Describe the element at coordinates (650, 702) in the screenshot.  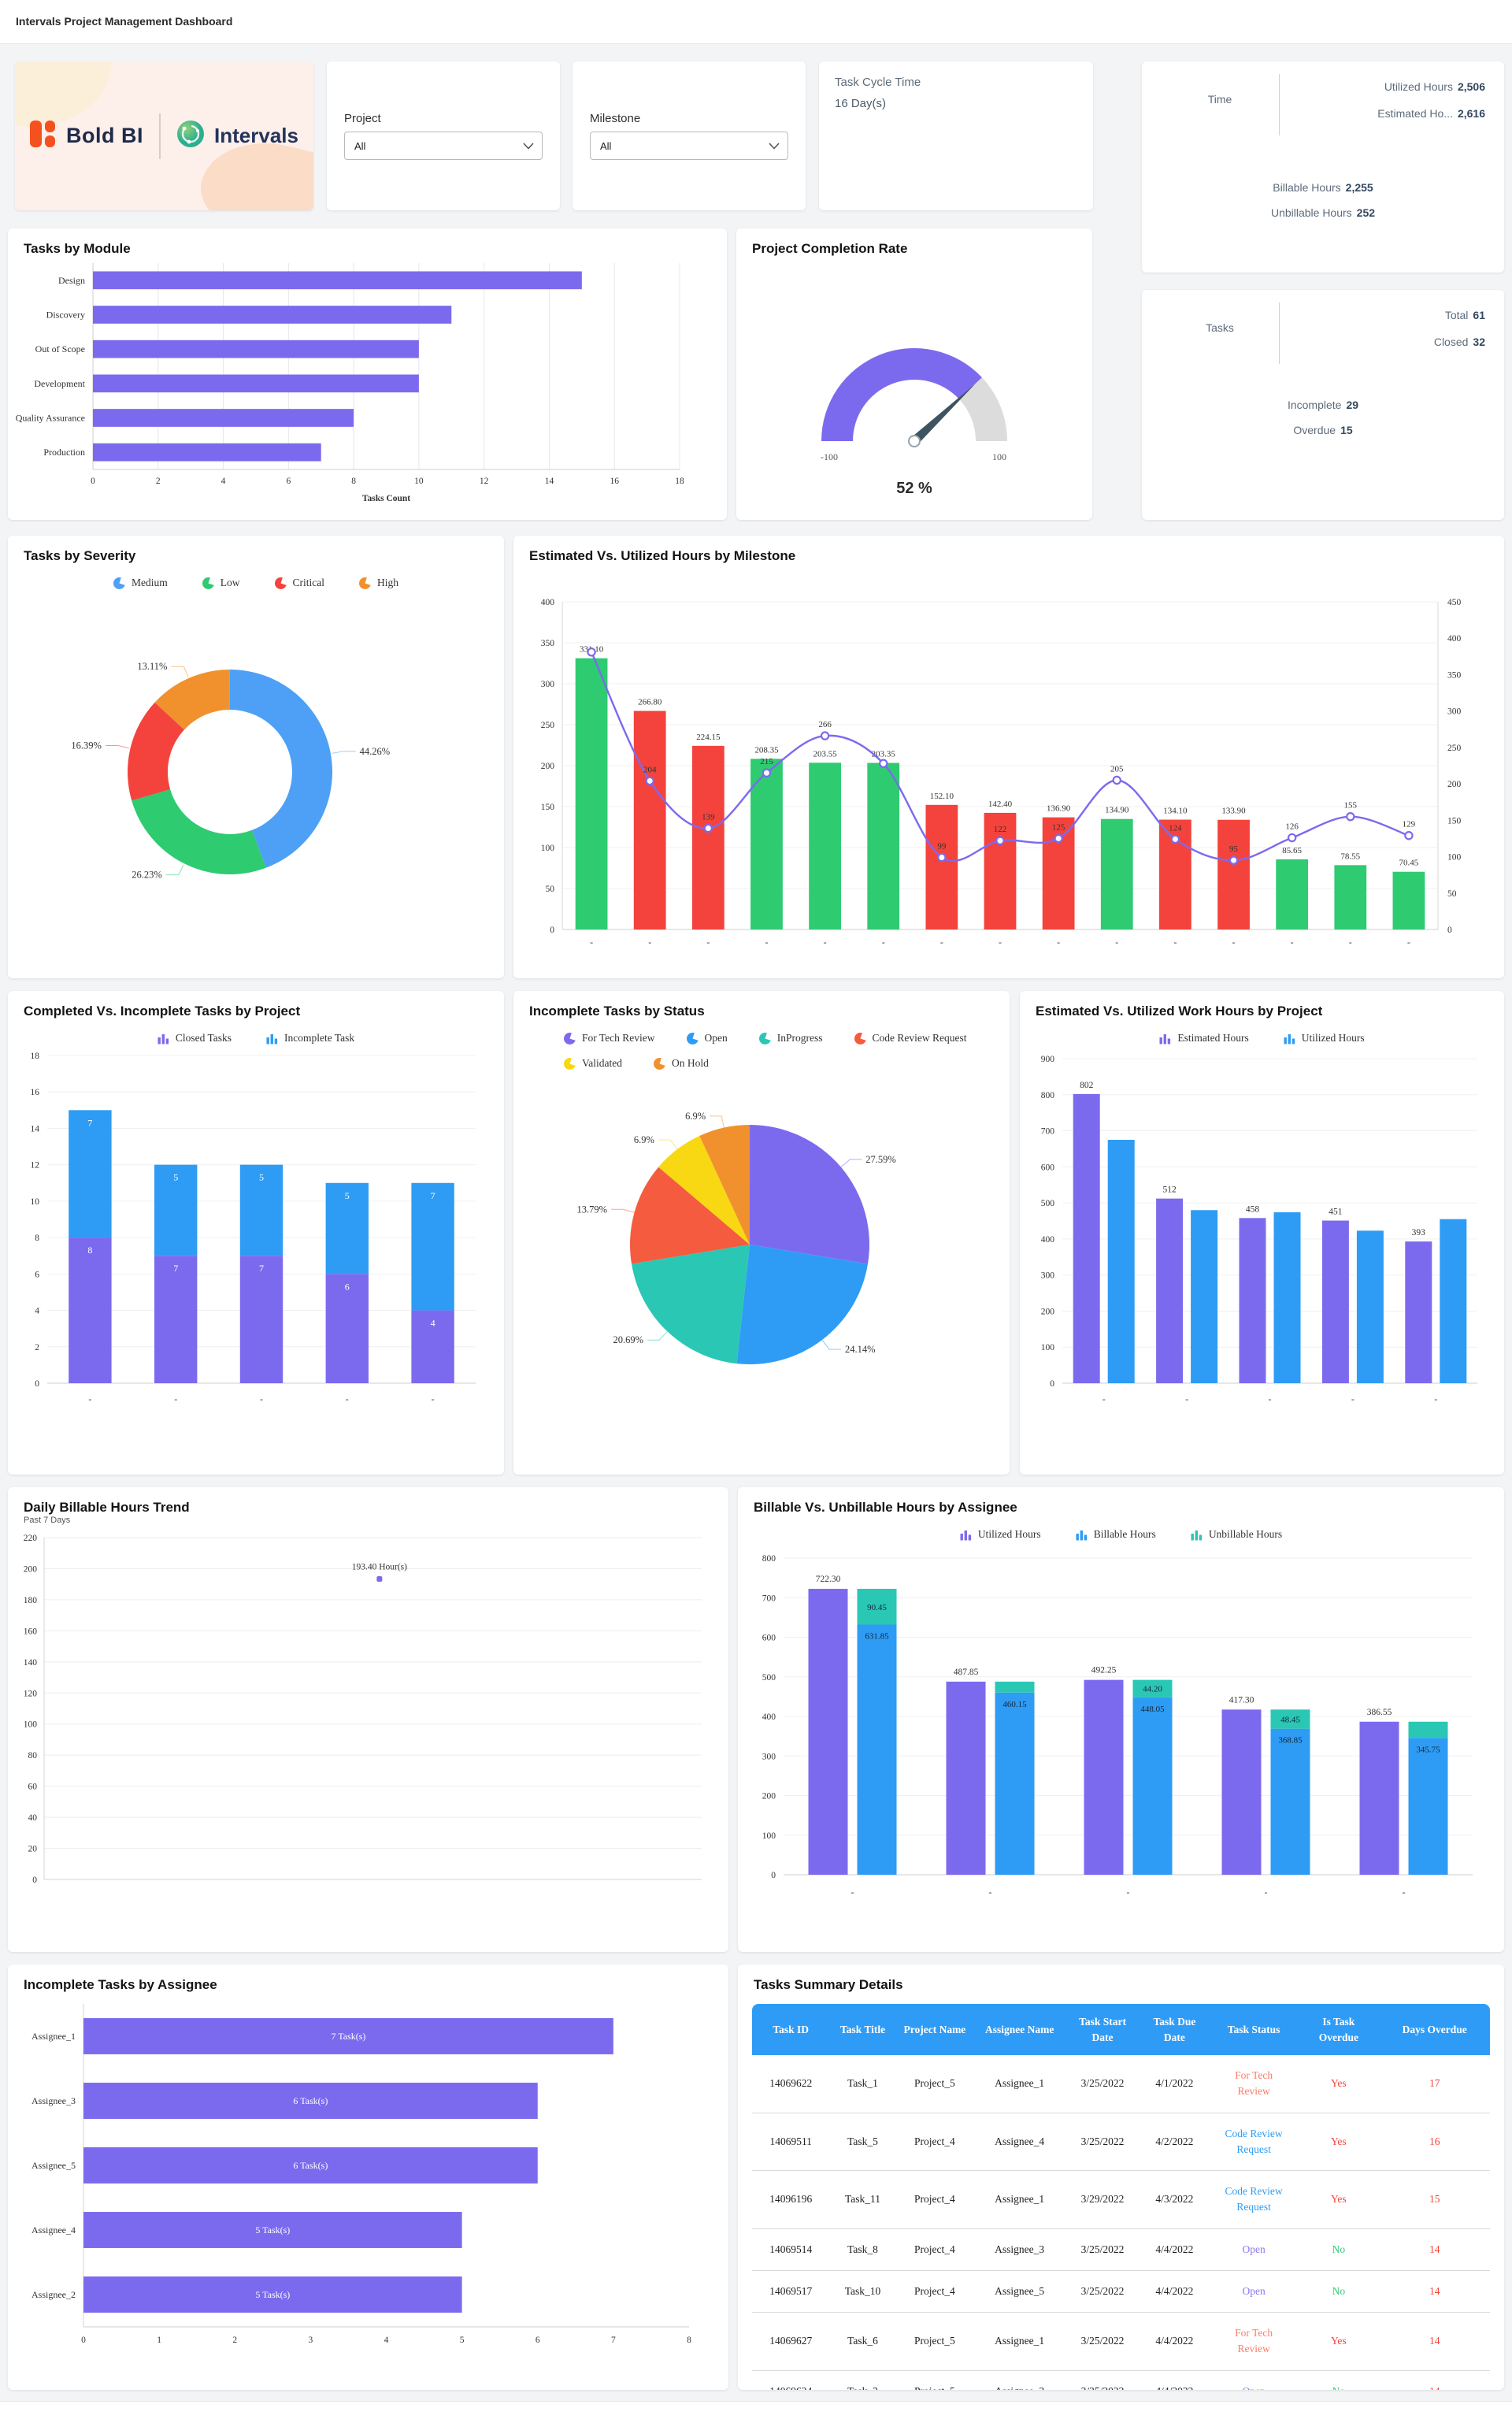
I see `svg-text: 266.80` at that location.